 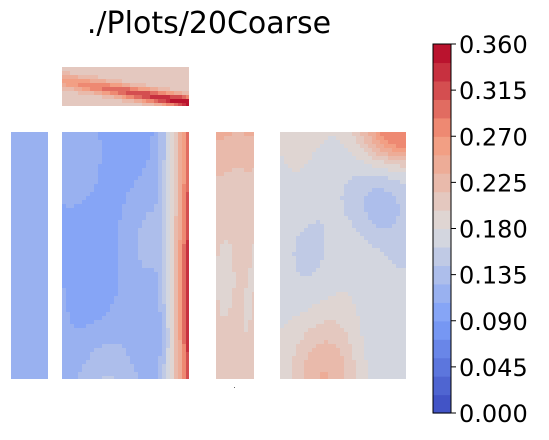 What do you see at coordinates (343, 255) in the screenshot?
I see `right-panel` at bounding box center [343, 255].